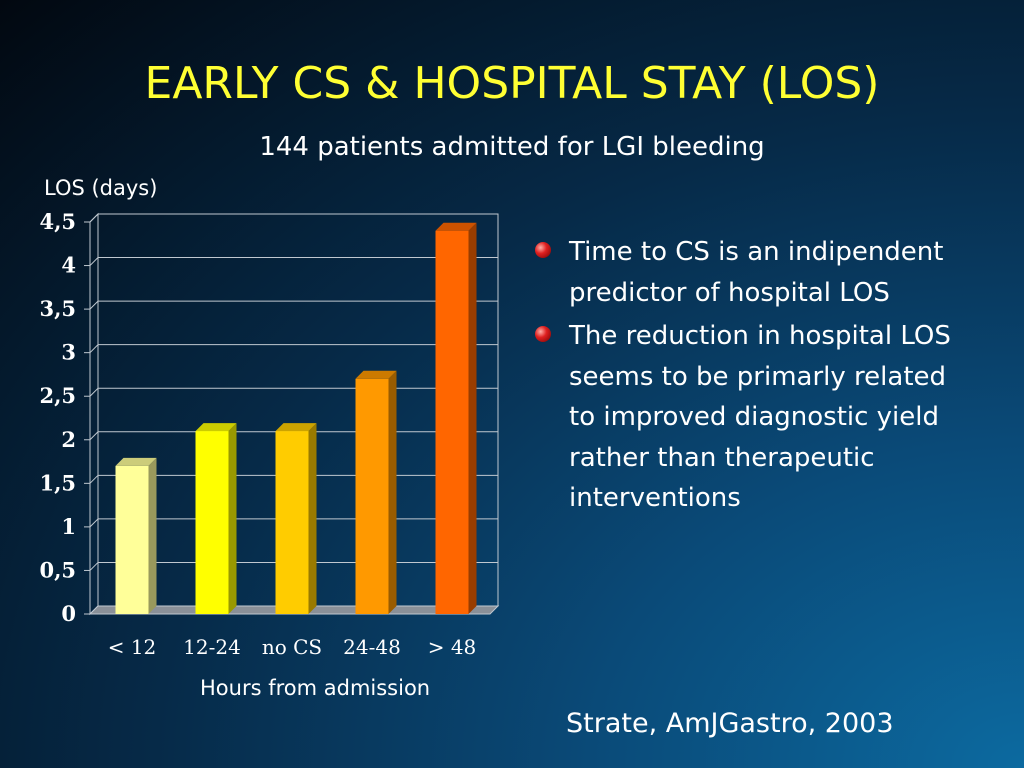 Image resolution: width=1024 pixels, height=768 pixels. Describe the element at coordinates (57, 482) in the screenshot. I see `y-tick-label: 1,5` at that location.